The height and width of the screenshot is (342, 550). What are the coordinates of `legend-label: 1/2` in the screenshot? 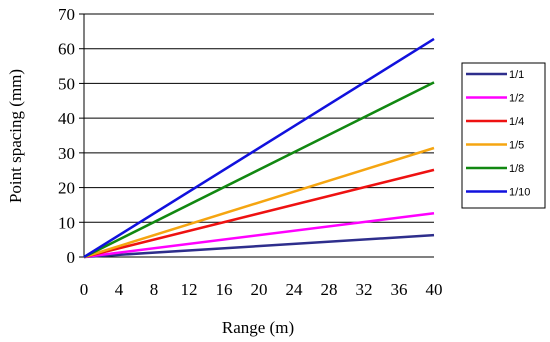 It's located at (516, 99).